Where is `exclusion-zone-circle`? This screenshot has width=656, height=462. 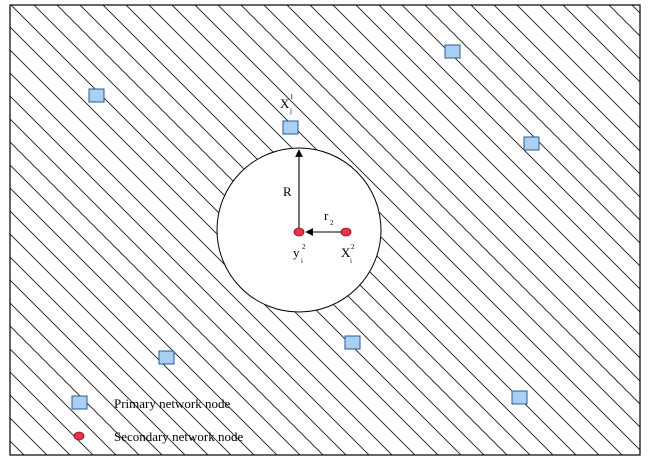 exclusion-zone-circle is located at coordinates (299, 230).